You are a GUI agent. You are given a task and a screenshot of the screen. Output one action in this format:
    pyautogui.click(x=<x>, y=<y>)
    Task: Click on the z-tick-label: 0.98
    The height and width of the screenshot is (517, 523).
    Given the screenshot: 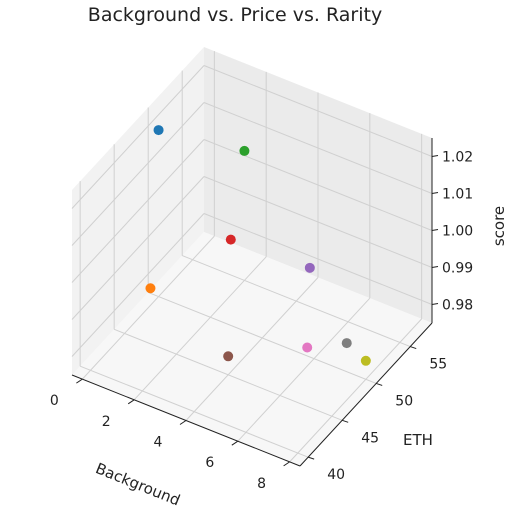 What is the action you would take?
    pyautogui.click(x=457, y=306)
    